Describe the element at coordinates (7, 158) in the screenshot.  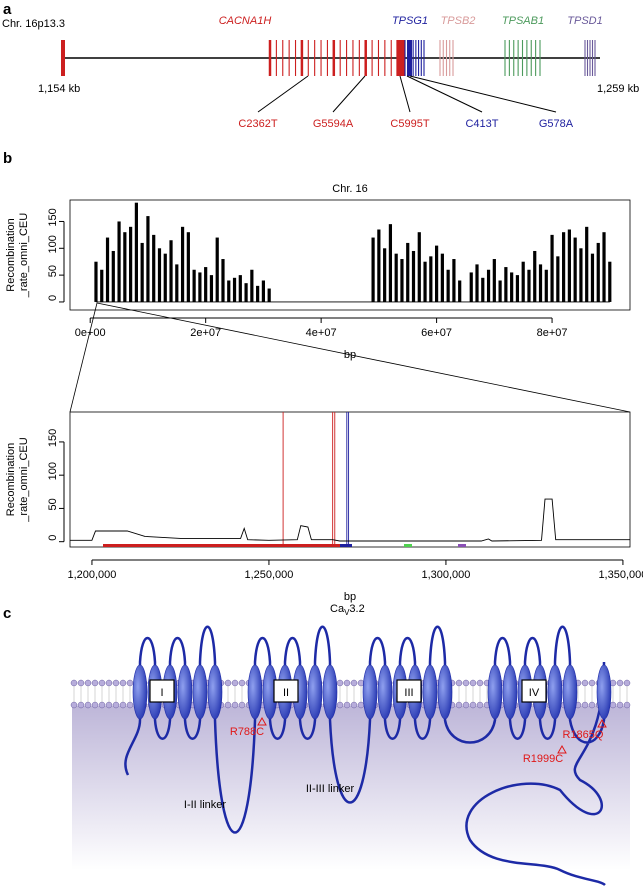
I see `panel-letter: b` at that location.